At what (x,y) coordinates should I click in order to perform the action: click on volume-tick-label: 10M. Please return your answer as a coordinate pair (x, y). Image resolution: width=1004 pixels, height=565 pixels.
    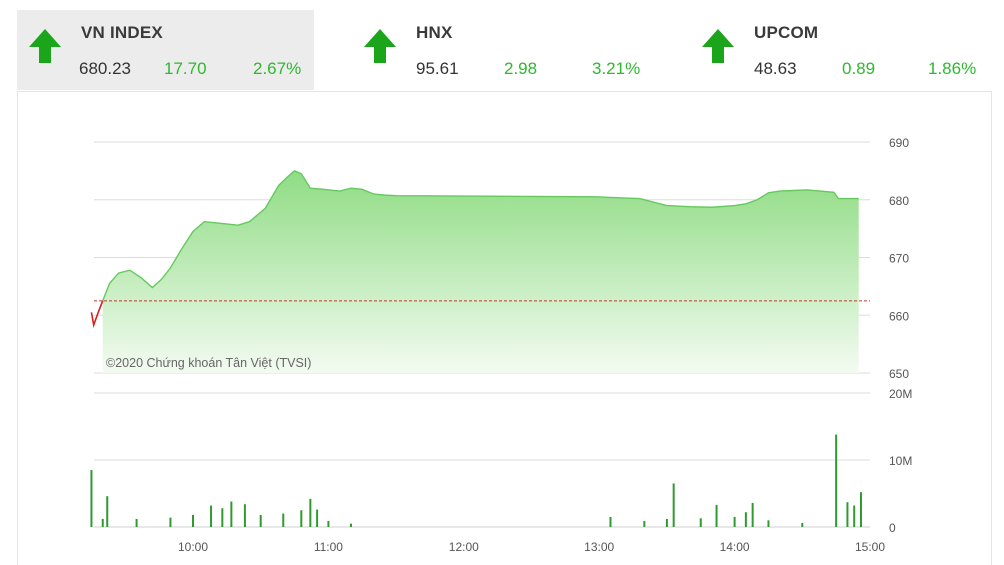
    Looking at the image, I should click on (900, 461).